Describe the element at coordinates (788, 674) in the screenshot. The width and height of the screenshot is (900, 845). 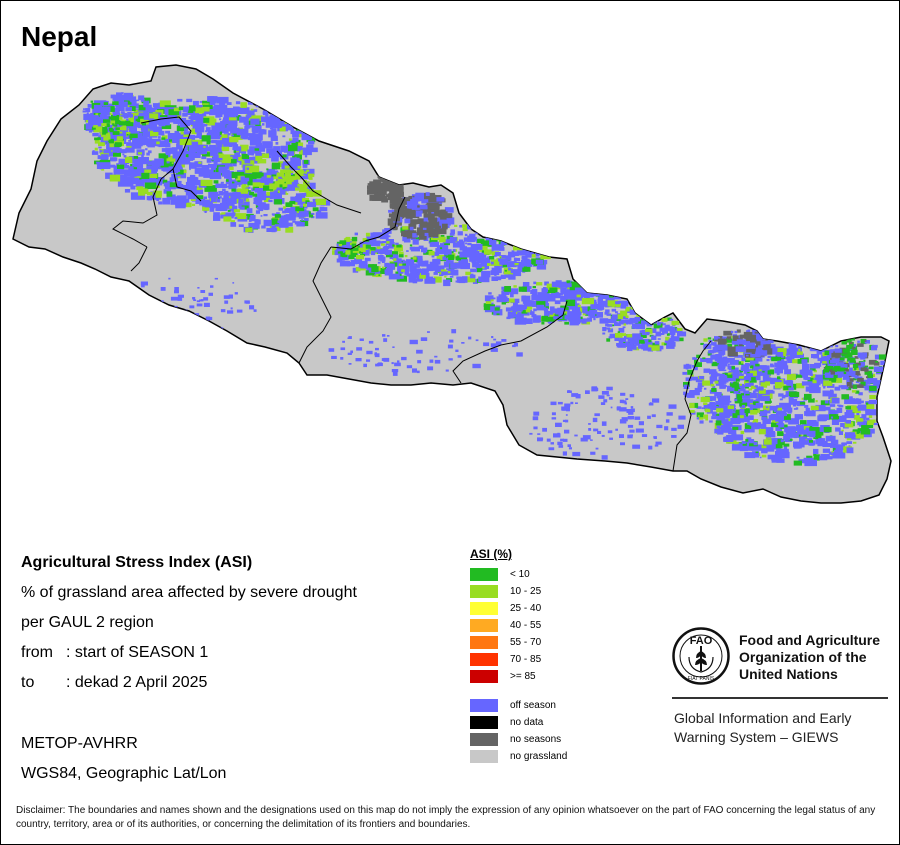
I see `fao-name-line3: United Nations` at that location.